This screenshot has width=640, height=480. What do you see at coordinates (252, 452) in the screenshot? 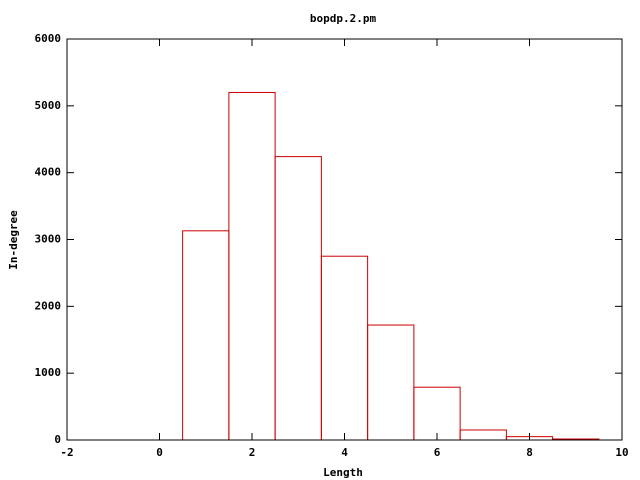
I see `x-tick-label: 2` at bounding box center [252, 452].